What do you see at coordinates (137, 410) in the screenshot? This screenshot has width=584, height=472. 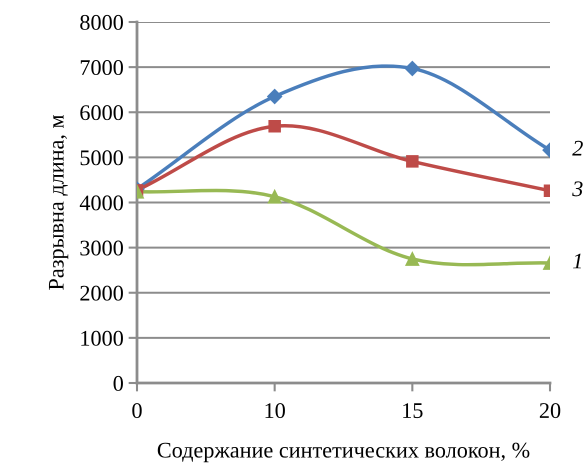 I see `x-tick-label: 0` at bounding box center [137, 410].